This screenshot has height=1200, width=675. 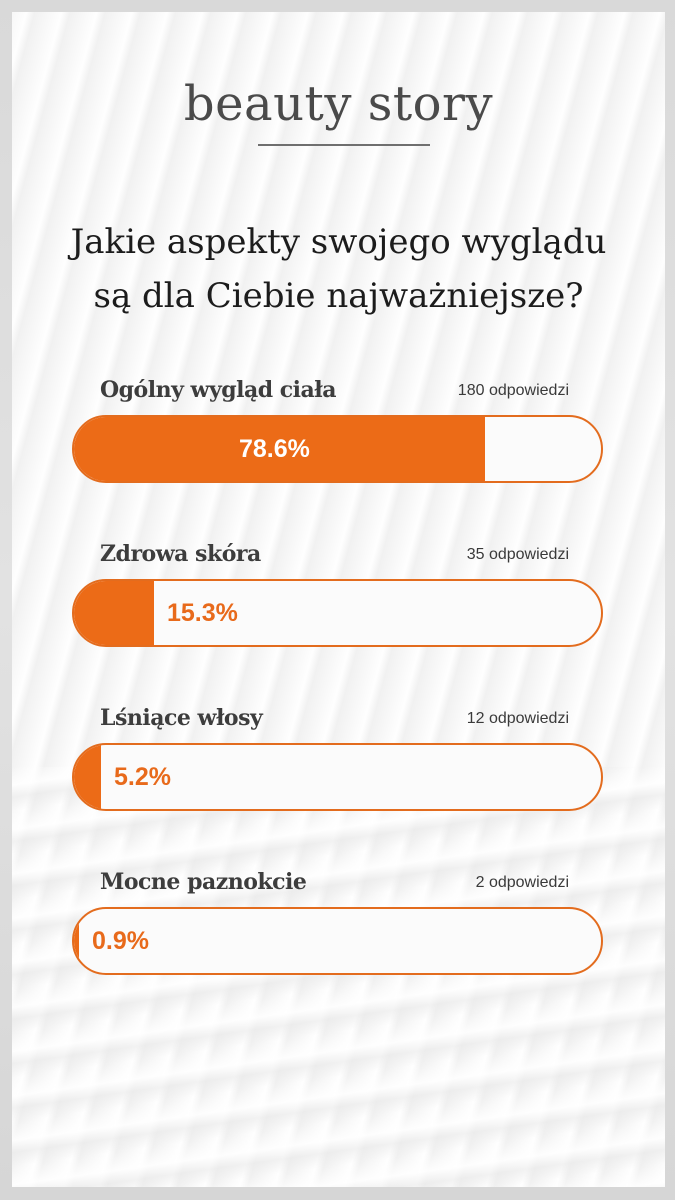 What do you see at coordinates (203, 882) in the screenshot?
I see `option-label: Mocne paznokcie` at bounding box center [203, 882].